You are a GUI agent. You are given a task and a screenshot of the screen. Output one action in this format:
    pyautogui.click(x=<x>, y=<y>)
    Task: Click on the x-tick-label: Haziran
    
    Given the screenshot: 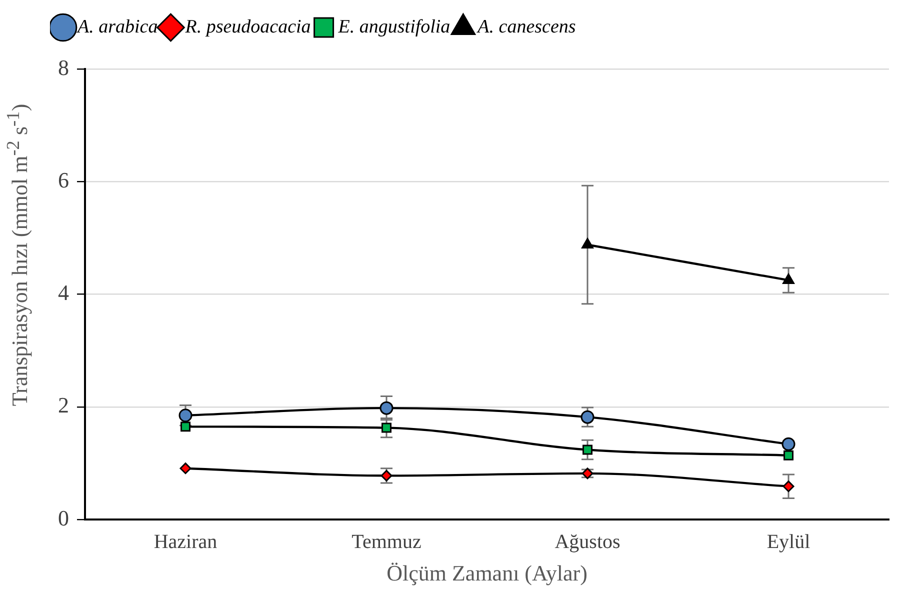 What is the action you would take?
    pyautogui.click(x=186, y=541)
    